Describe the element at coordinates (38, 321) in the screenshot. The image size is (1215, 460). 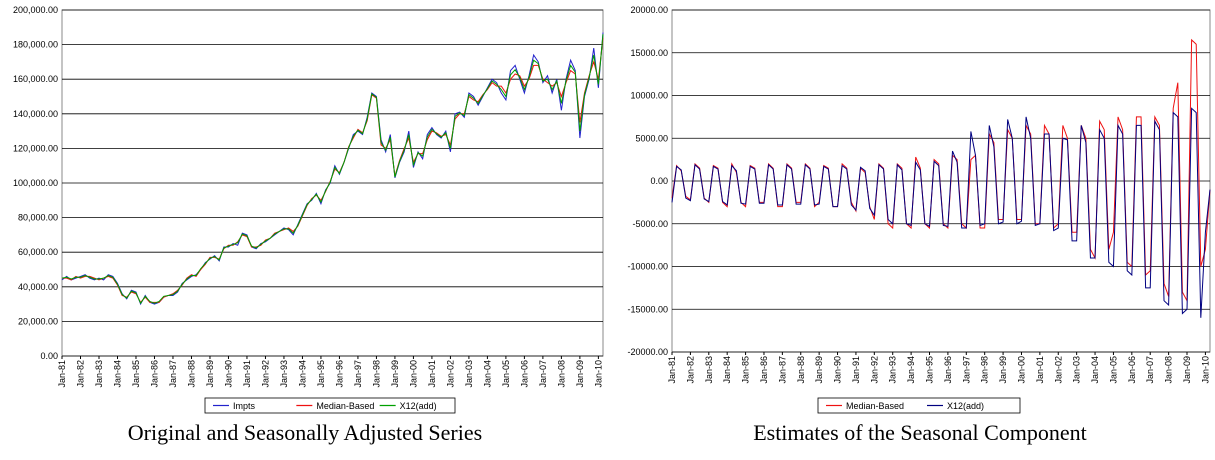
I see `y-tick-label: 20,000.00` at that location.